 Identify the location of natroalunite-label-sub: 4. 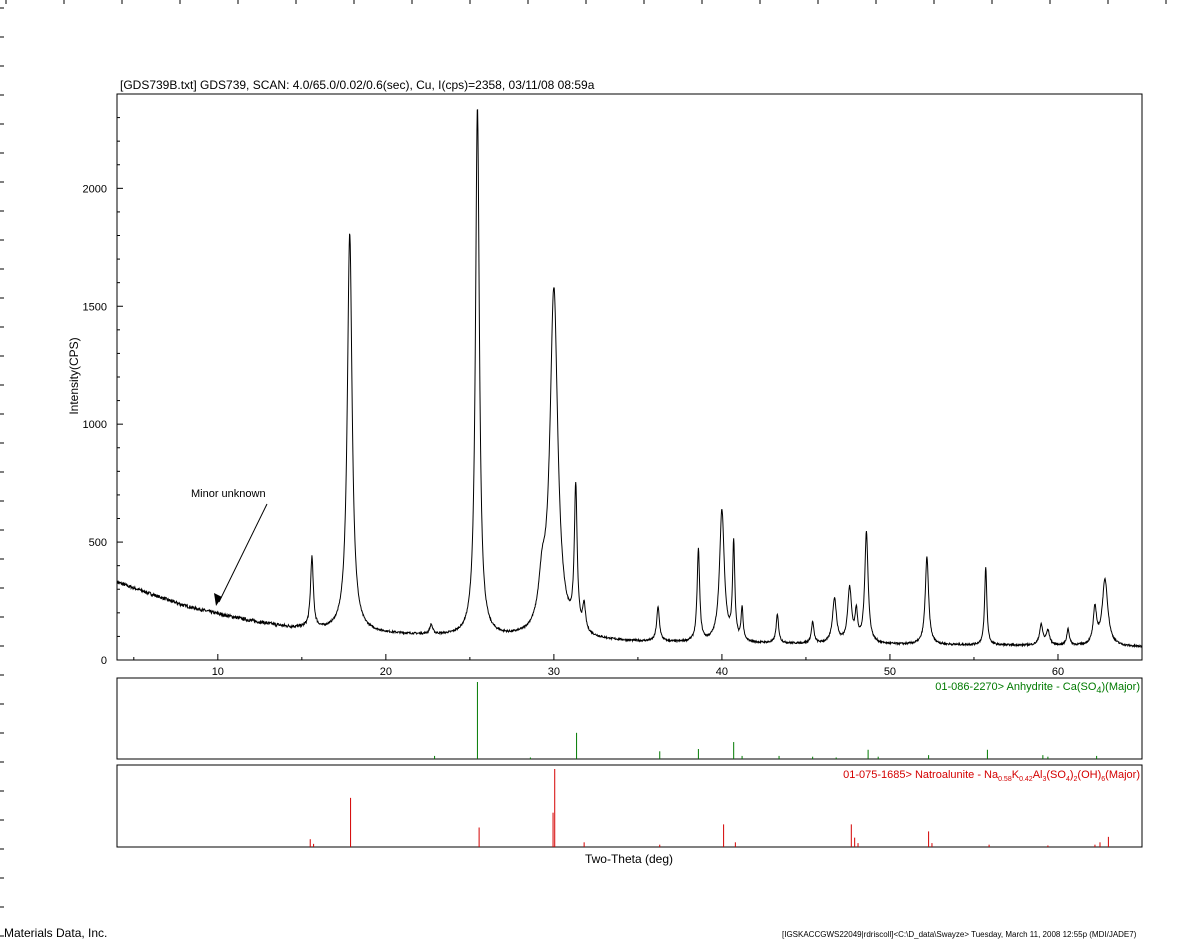
(1067, 780).